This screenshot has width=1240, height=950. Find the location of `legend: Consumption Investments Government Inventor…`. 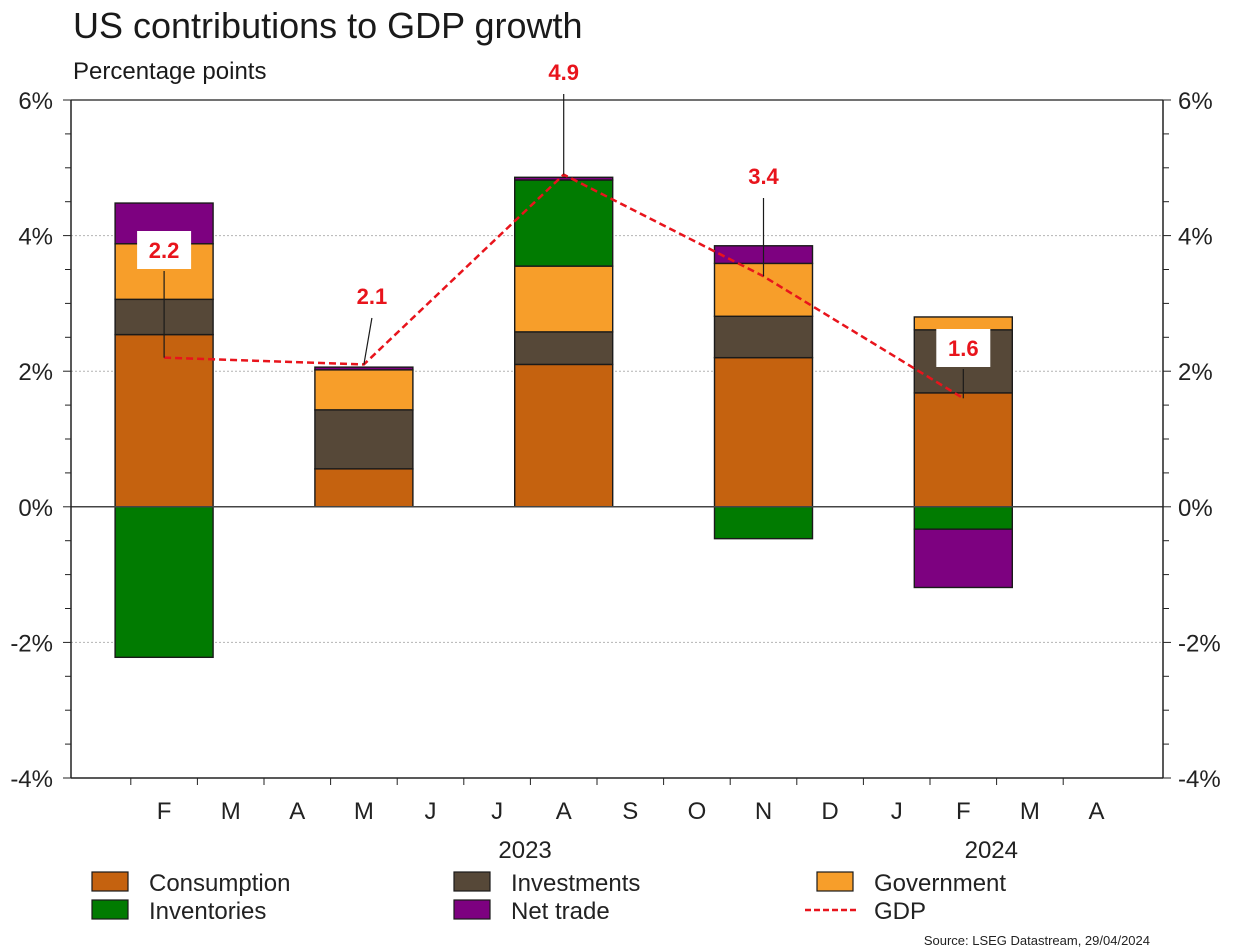

legend: Consumption Investments Government Inventor… is located at coordinates (548, 897).